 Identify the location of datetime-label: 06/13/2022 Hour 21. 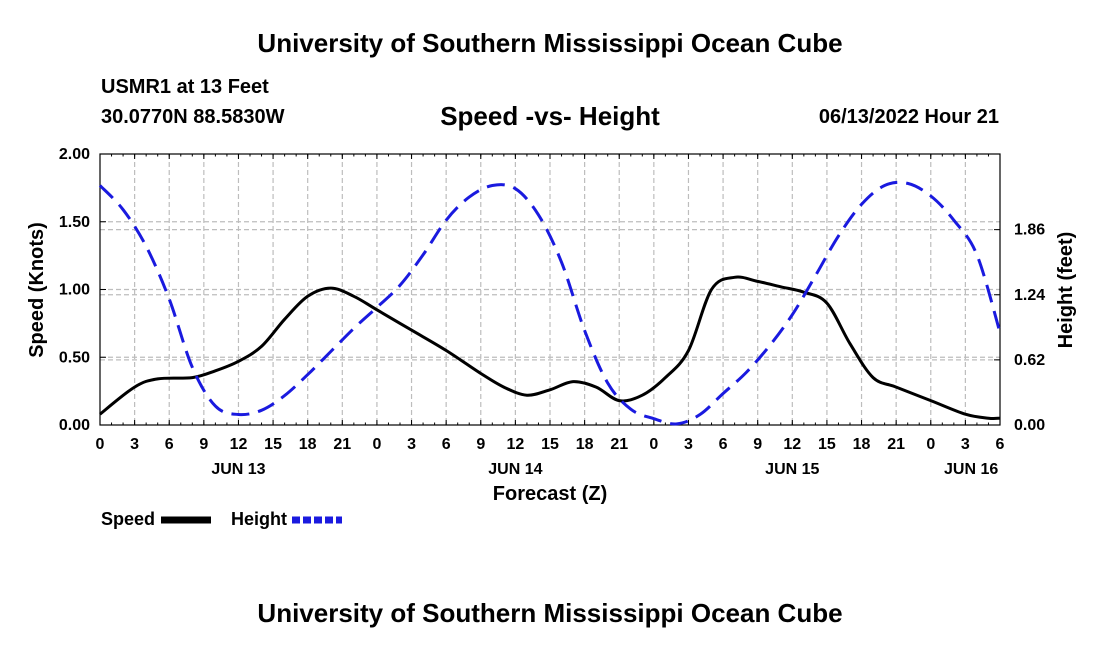
(908, 117).